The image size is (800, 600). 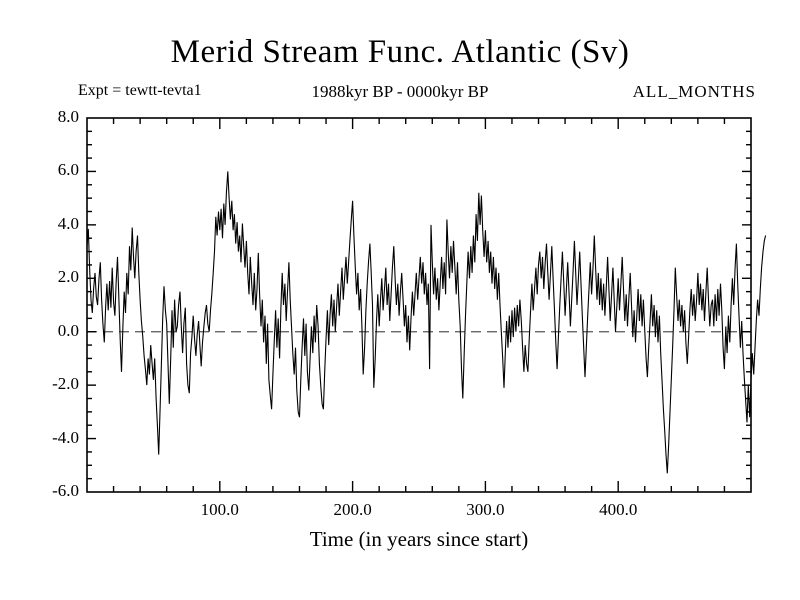 I want to click on x-tick-label: 400.0, so click(x=618, y=509).